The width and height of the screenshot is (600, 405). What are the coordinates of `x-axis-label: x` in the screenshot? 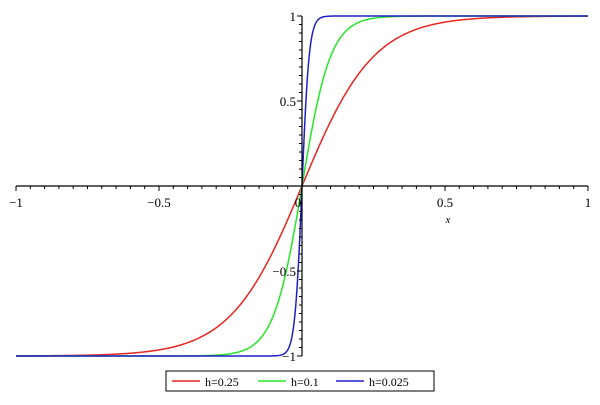 It's located at (448, 220).